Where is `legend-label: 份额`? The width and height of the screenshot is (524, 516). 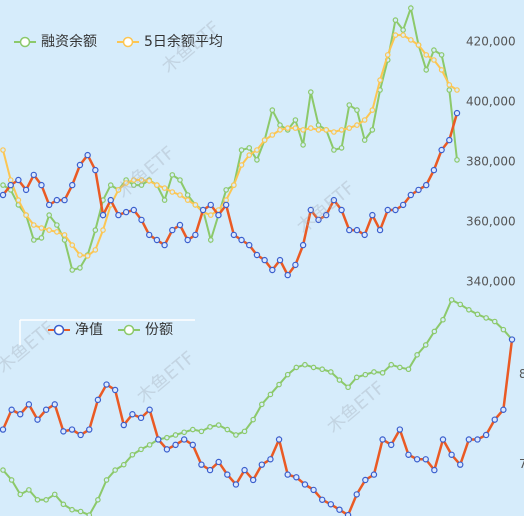
legend-label: 份额 is located at coordinates (159, 330).